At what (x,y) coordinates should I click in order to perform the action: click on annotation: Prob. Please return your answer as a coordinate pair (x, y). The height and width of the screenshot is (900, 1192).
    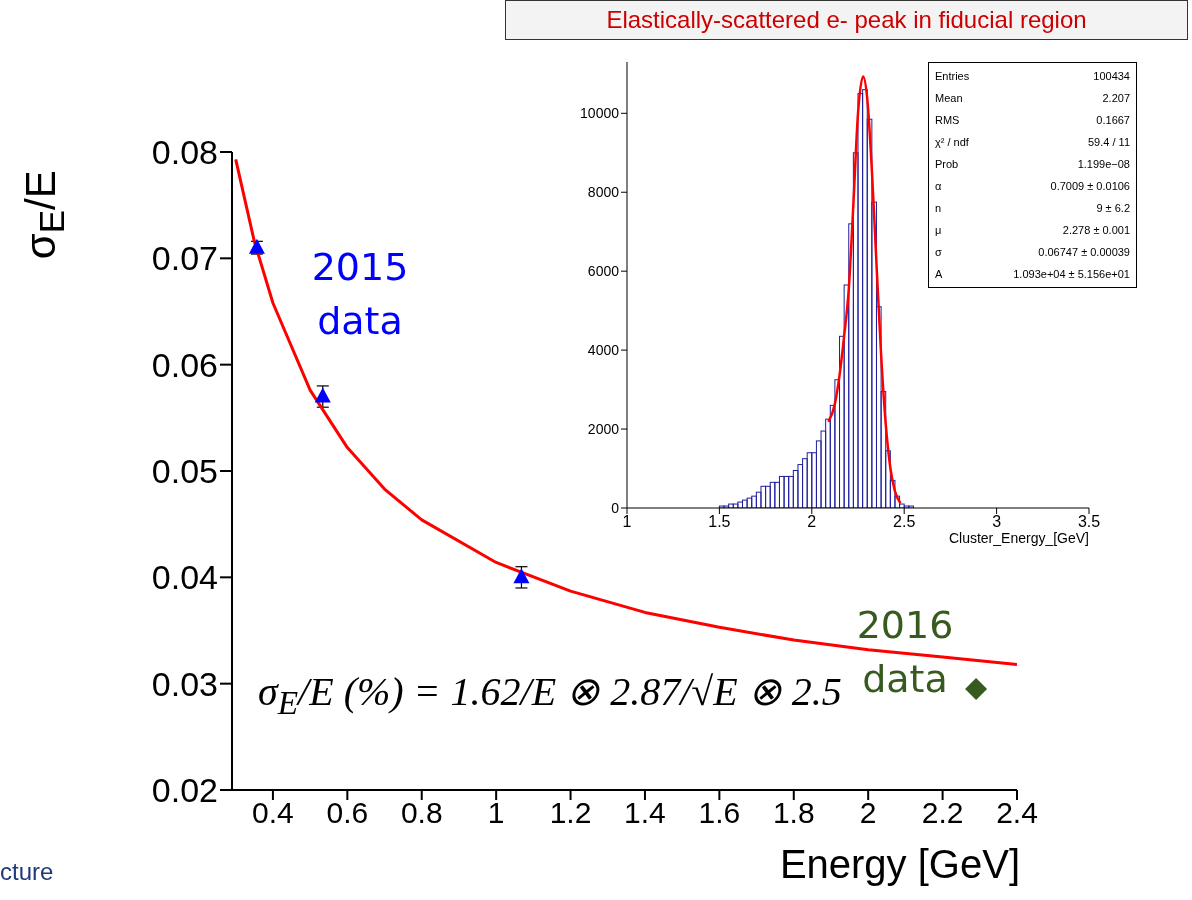
    Looking at the image, I should click on (947, 164).